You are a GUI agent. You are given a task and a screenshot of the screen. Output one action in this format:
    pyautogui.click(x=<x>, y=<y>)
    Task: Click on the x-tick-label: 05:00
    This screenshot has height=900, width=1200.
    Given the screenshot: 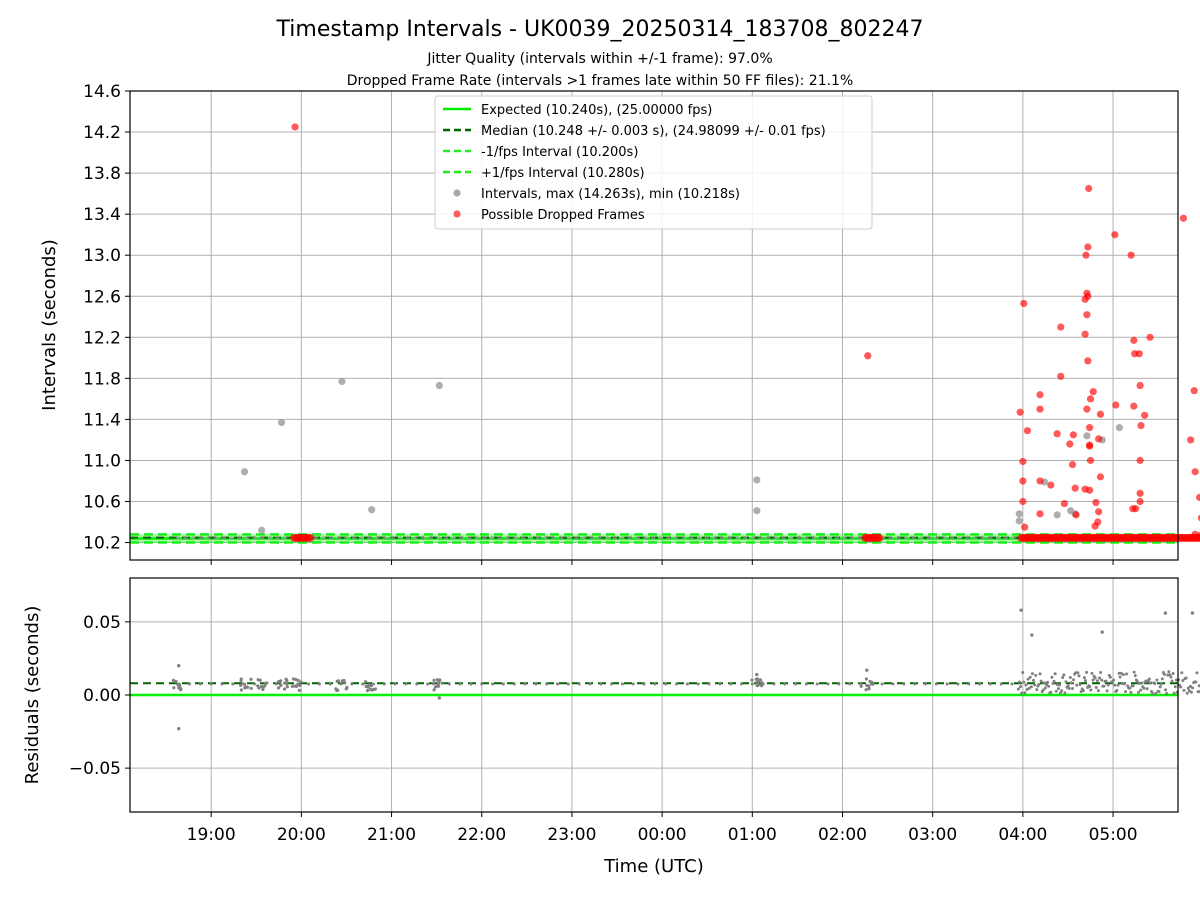 What is the action you would take?
    pyautogui.click(x=1113, y=835)
    